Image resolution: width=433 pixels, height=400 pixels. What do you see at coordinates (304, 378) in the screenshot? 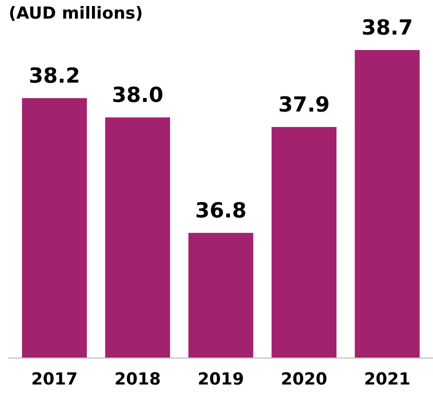
I see `x-tick-label: 2020` at bounding box center [304, 378].